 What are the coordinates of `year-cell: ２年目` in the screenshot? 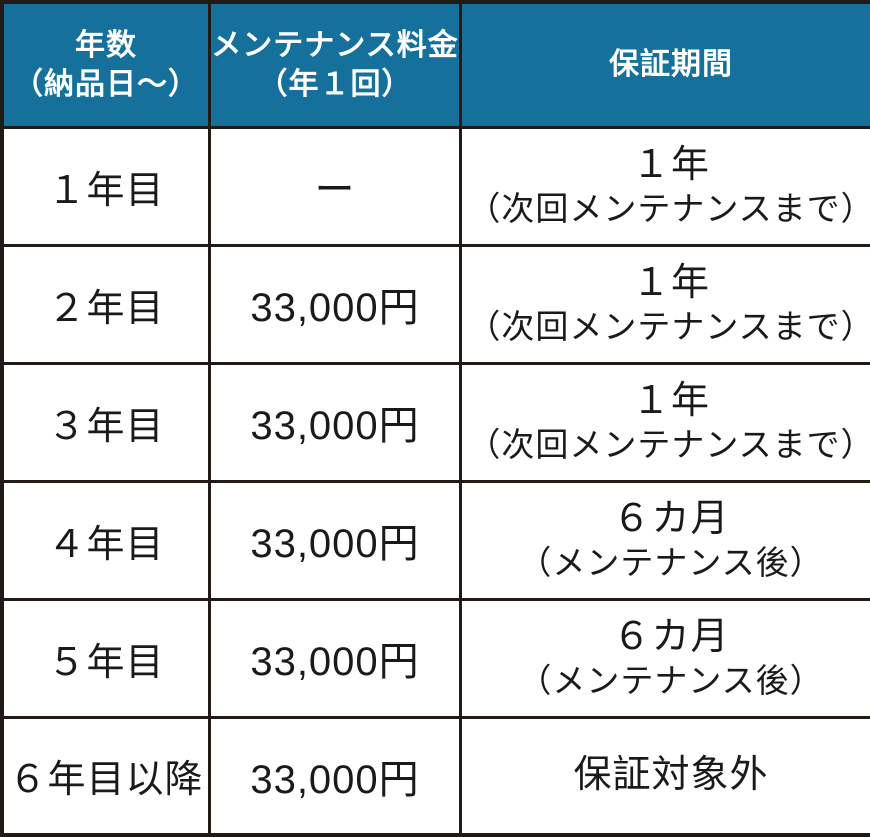 It's located at (106, 304).